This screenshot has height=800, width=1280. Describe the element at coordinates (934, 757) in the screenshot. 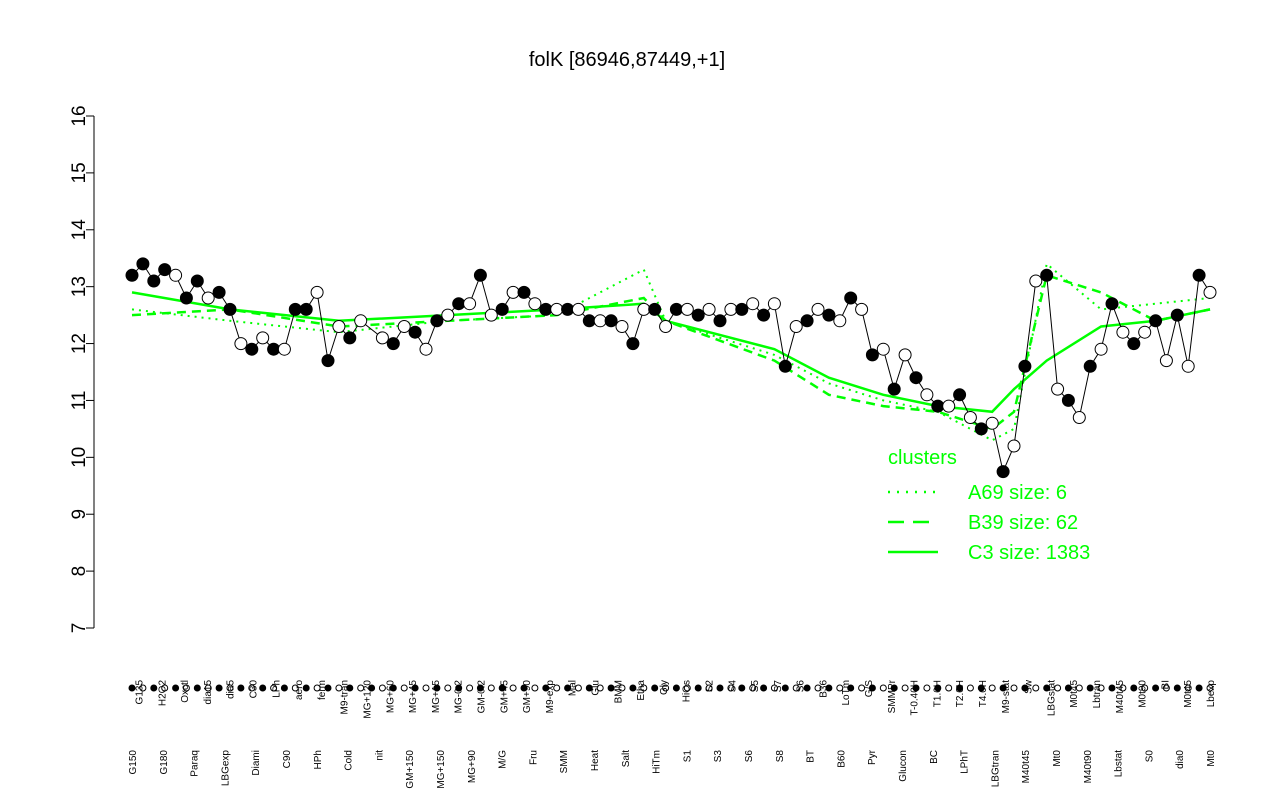

I see `x-tick-label: BC` at that location.